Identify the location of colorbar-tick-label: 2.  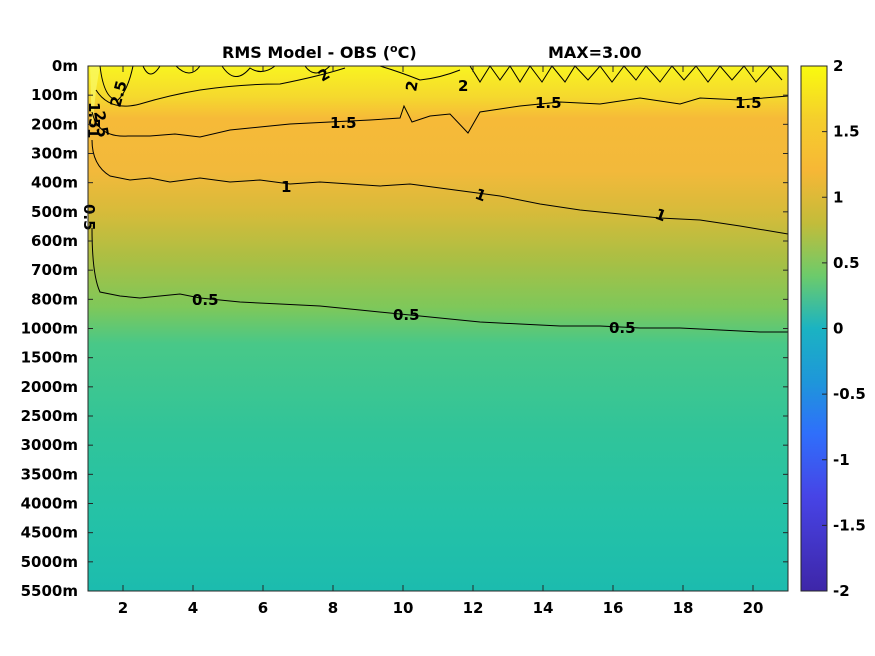
(838, 66).